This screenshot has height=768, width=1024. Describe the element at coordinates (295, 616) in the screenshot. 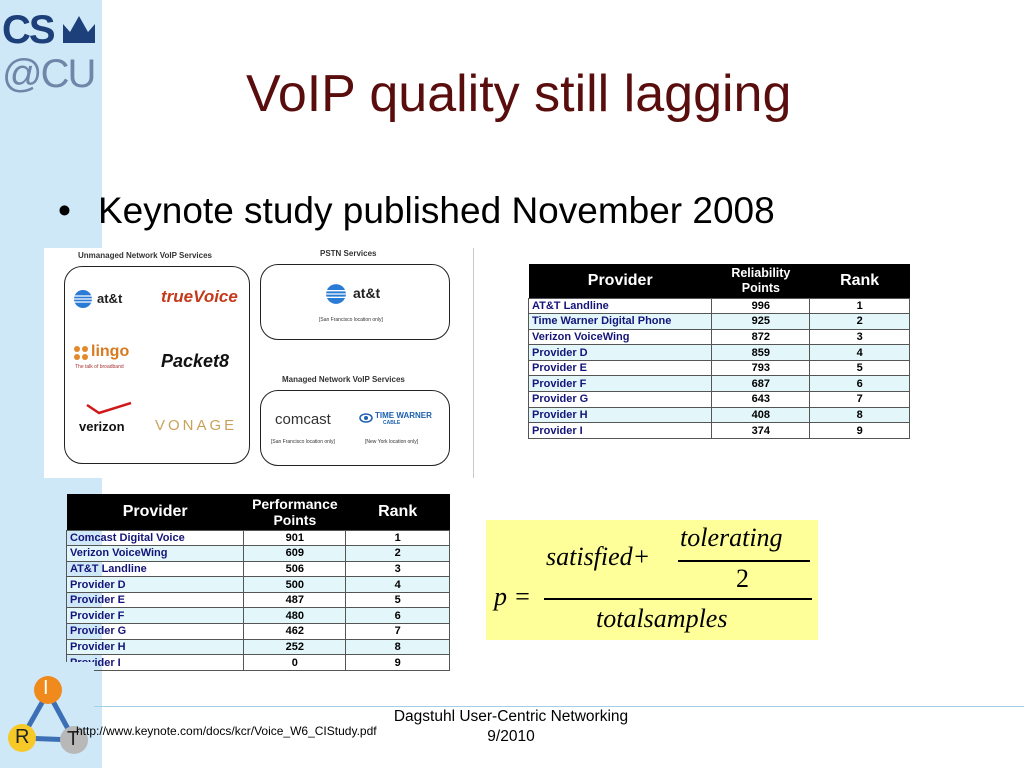

I see `performance-cell-points: 480` at that location.